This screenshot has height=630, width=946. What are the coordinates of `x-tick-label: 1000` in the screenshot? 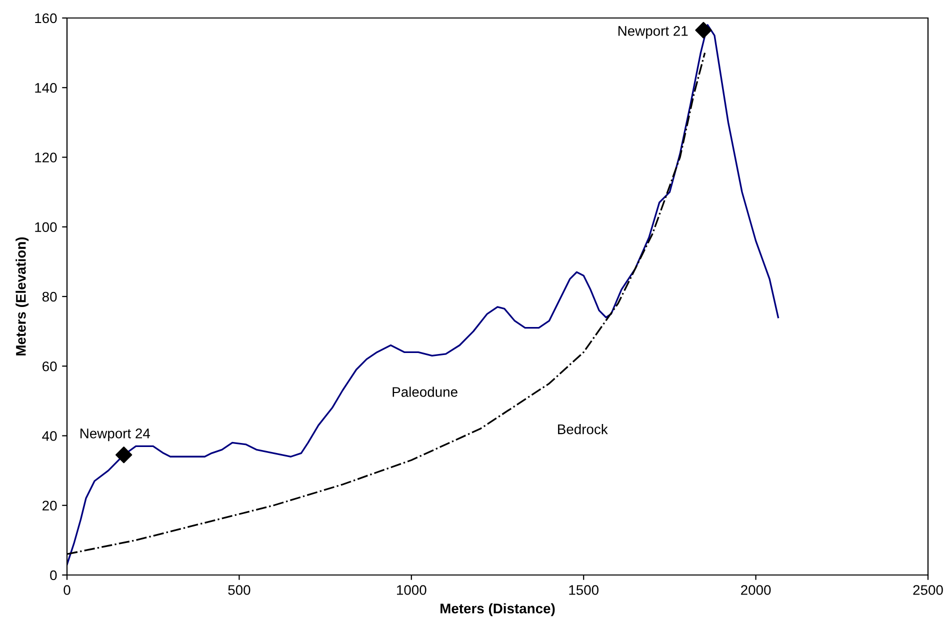 It's located at (411, 590).